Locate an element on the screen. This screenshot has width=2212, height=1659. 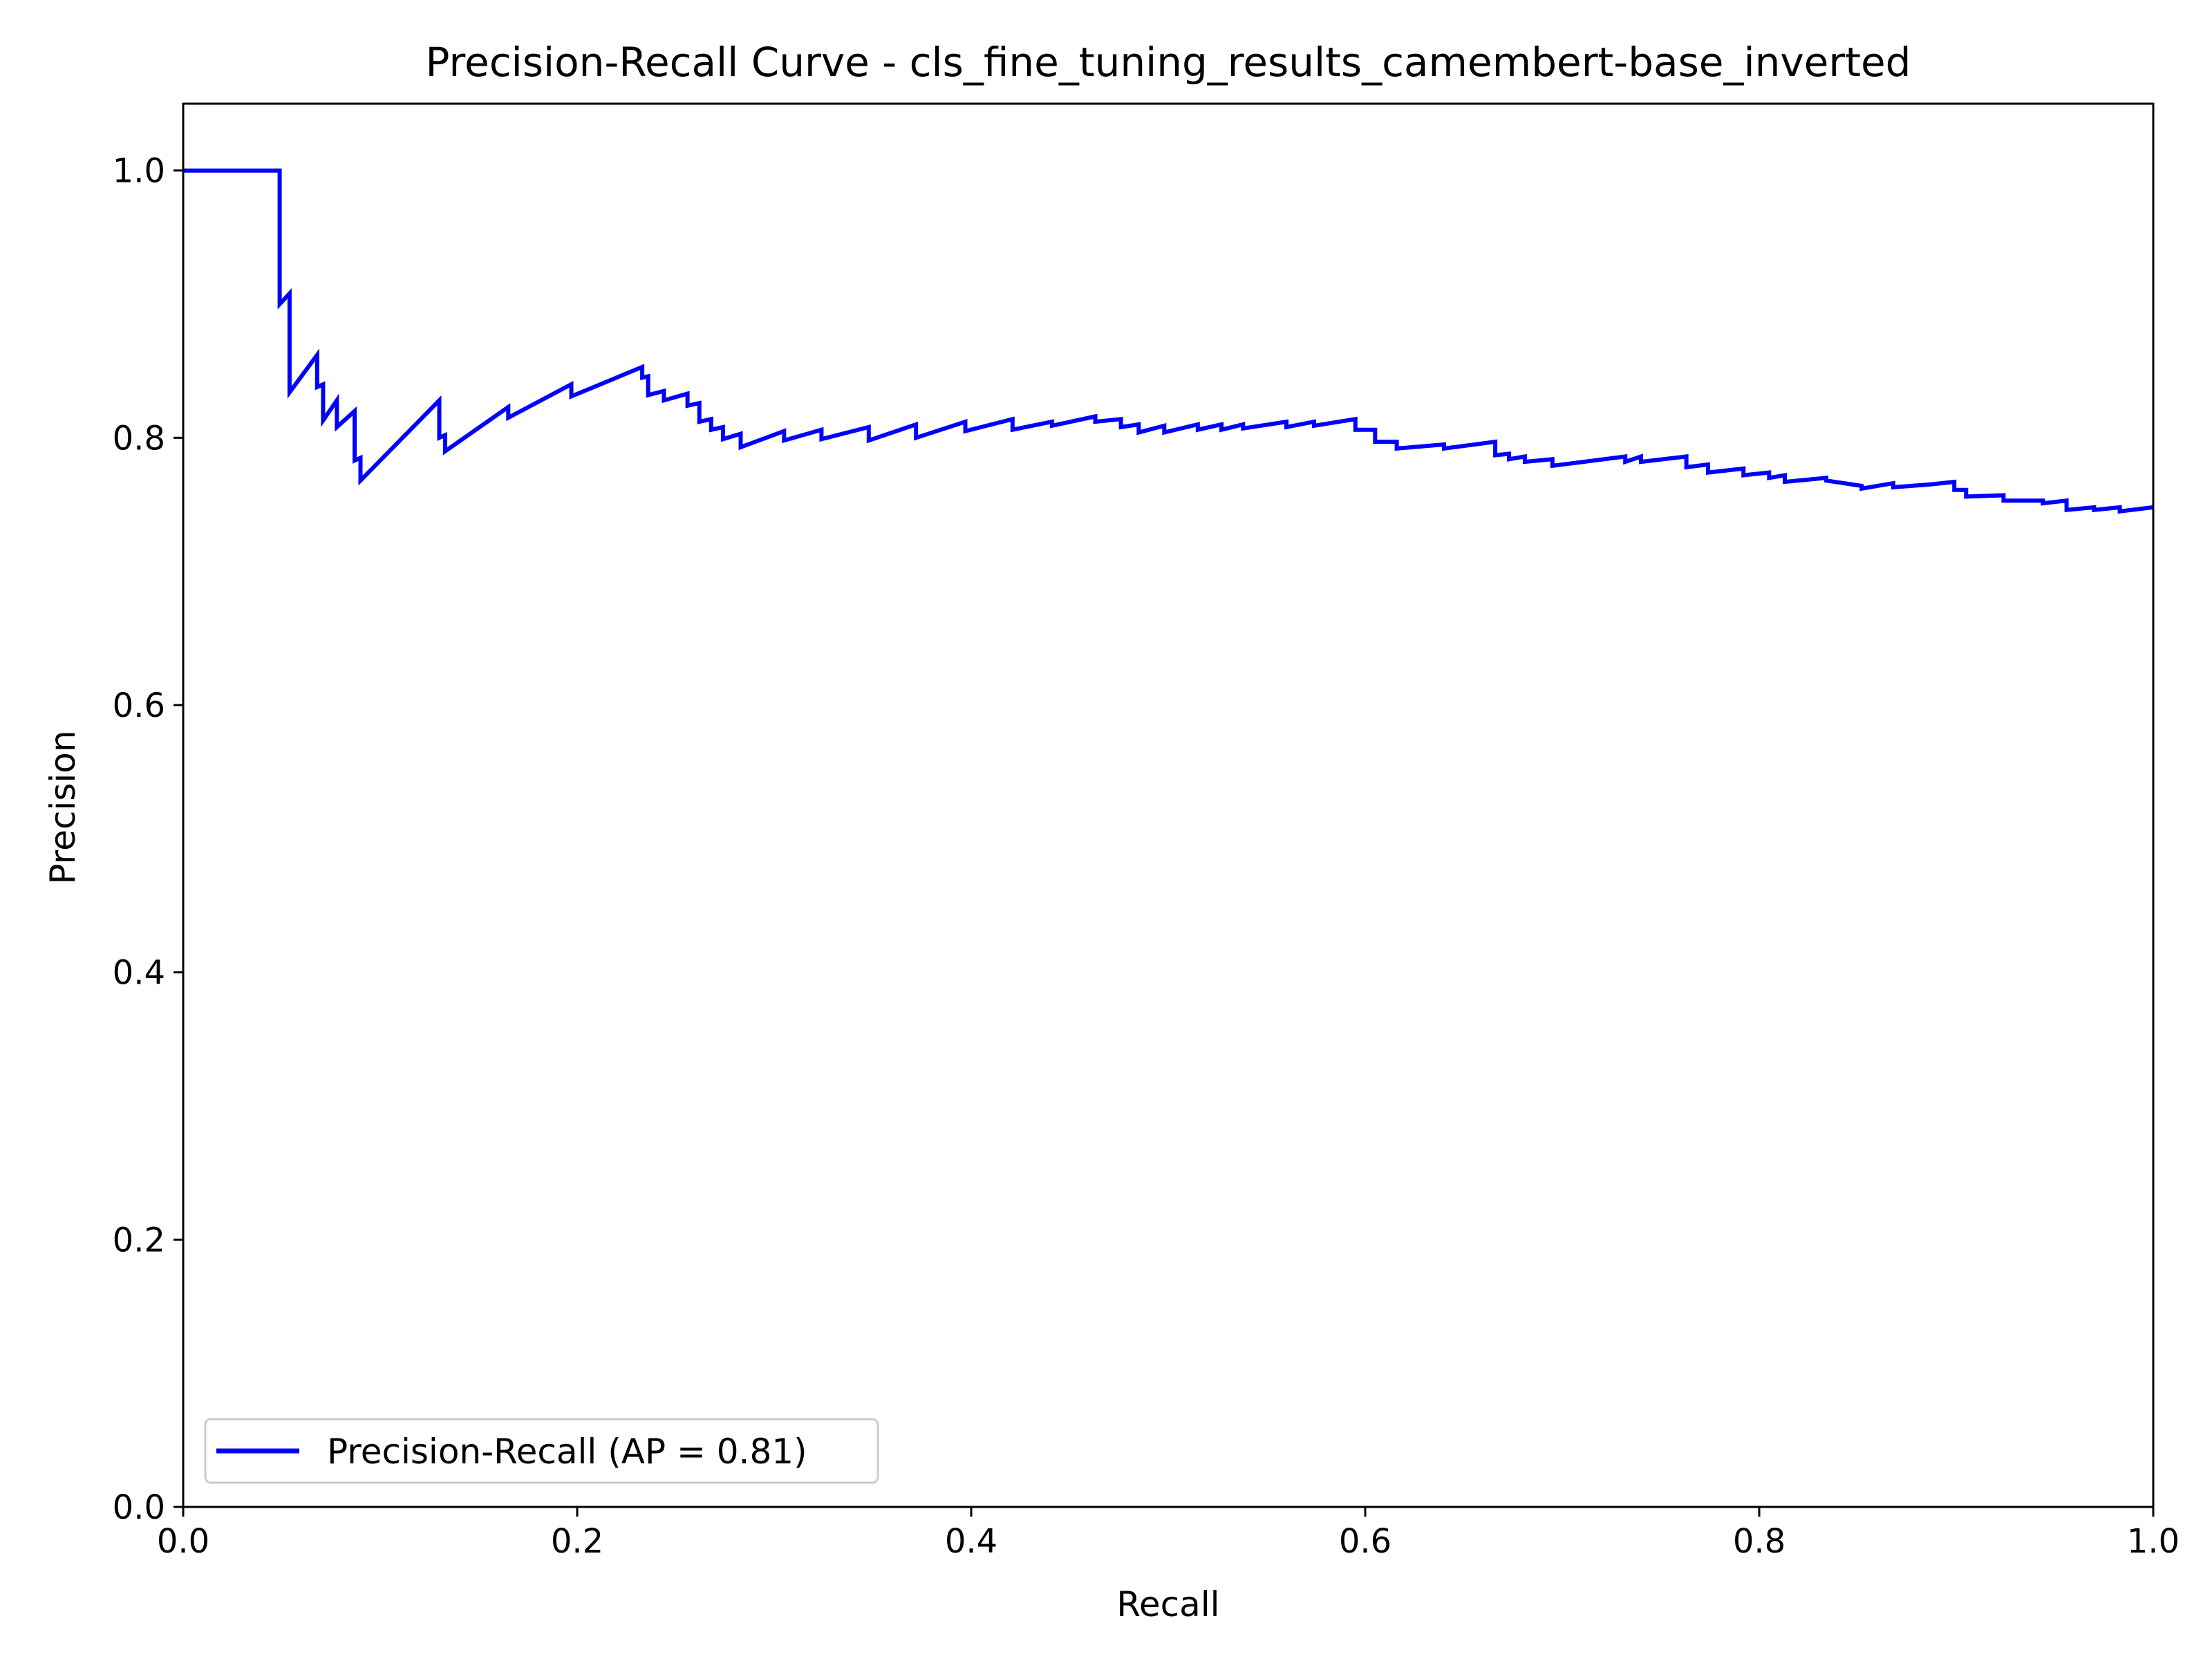
x-tick-label: 0.0 is located at coordinates (183, 1541).